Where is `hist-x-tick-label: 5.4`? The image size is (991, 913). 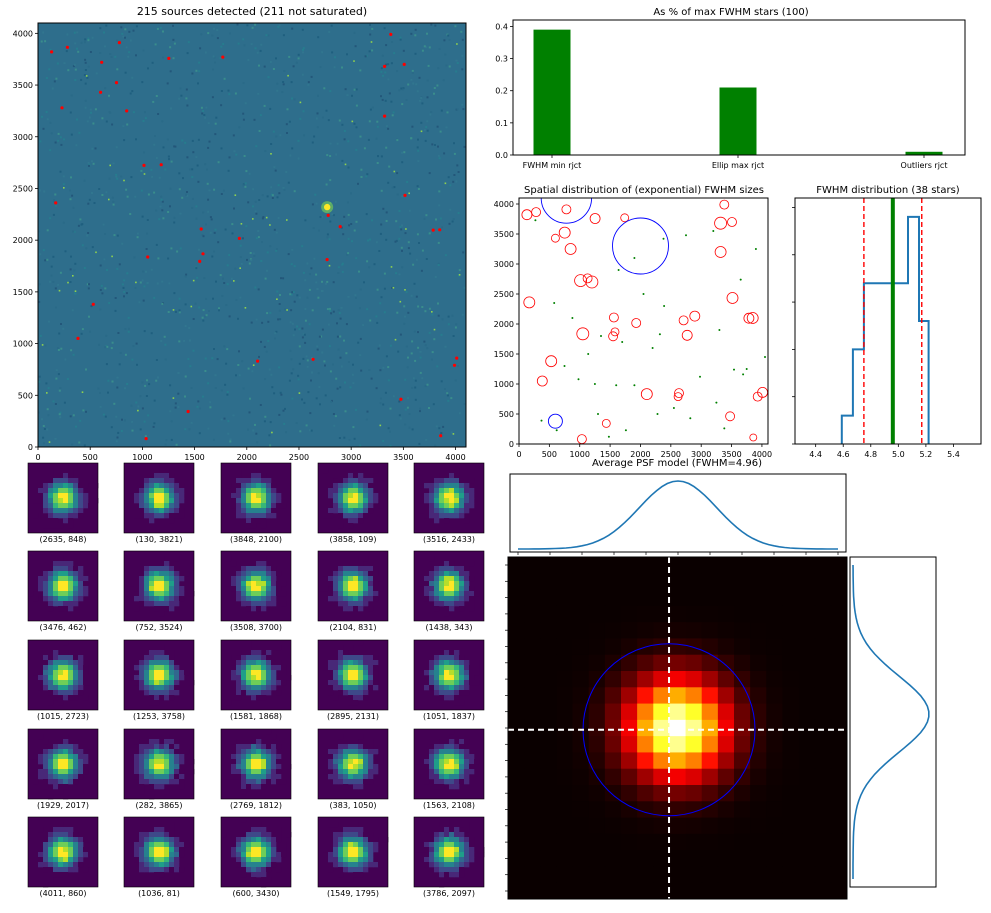
hist-x-tick-label: 5.4 is located at coordinates (953, 454).